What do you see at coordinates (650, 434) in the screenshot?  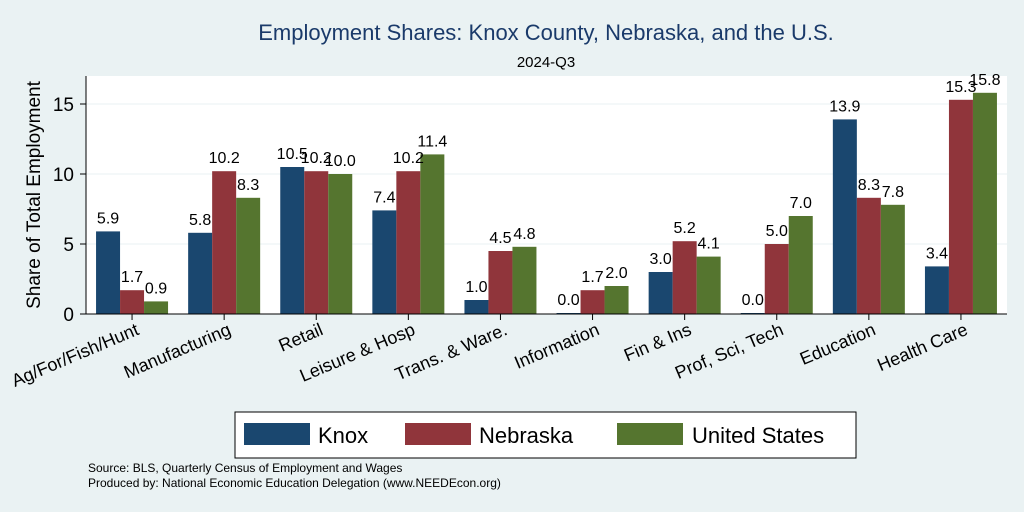 I see `legend-swatch-united-states` at bounding box center [650, 434].